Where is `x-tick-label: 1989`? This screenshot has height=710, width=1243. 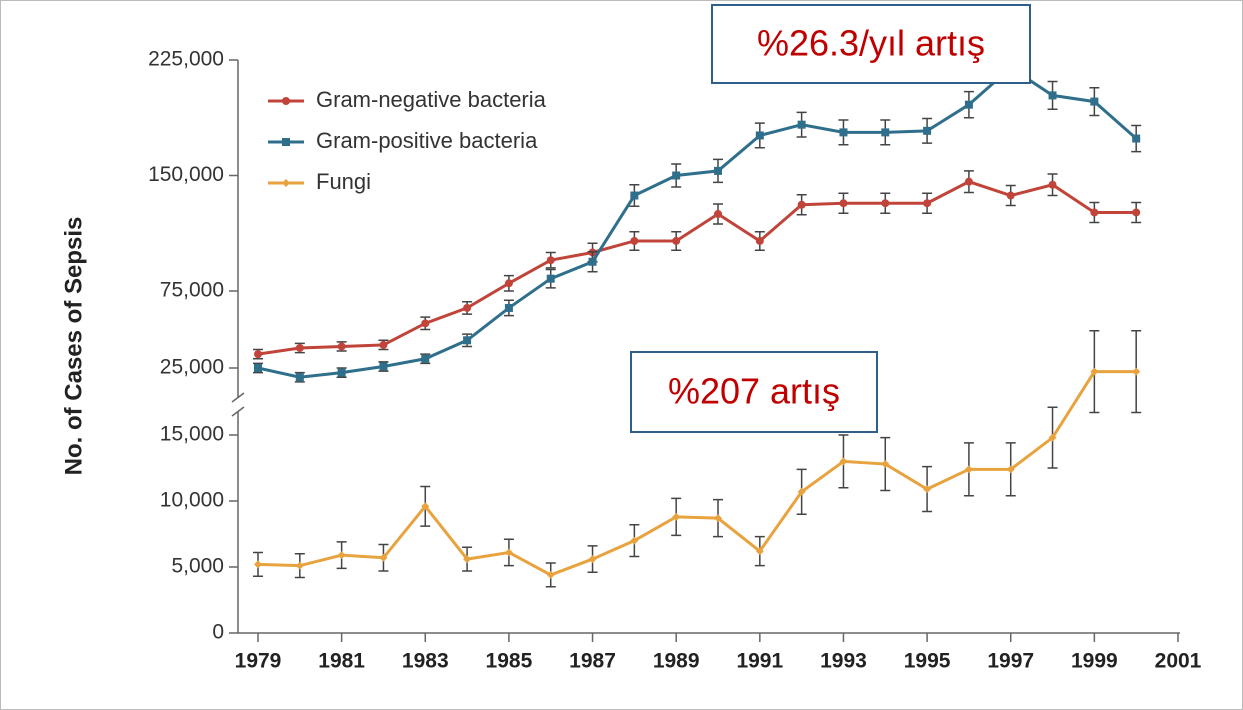 x-tick-label: 1989 is located at coordinates (676, 661).